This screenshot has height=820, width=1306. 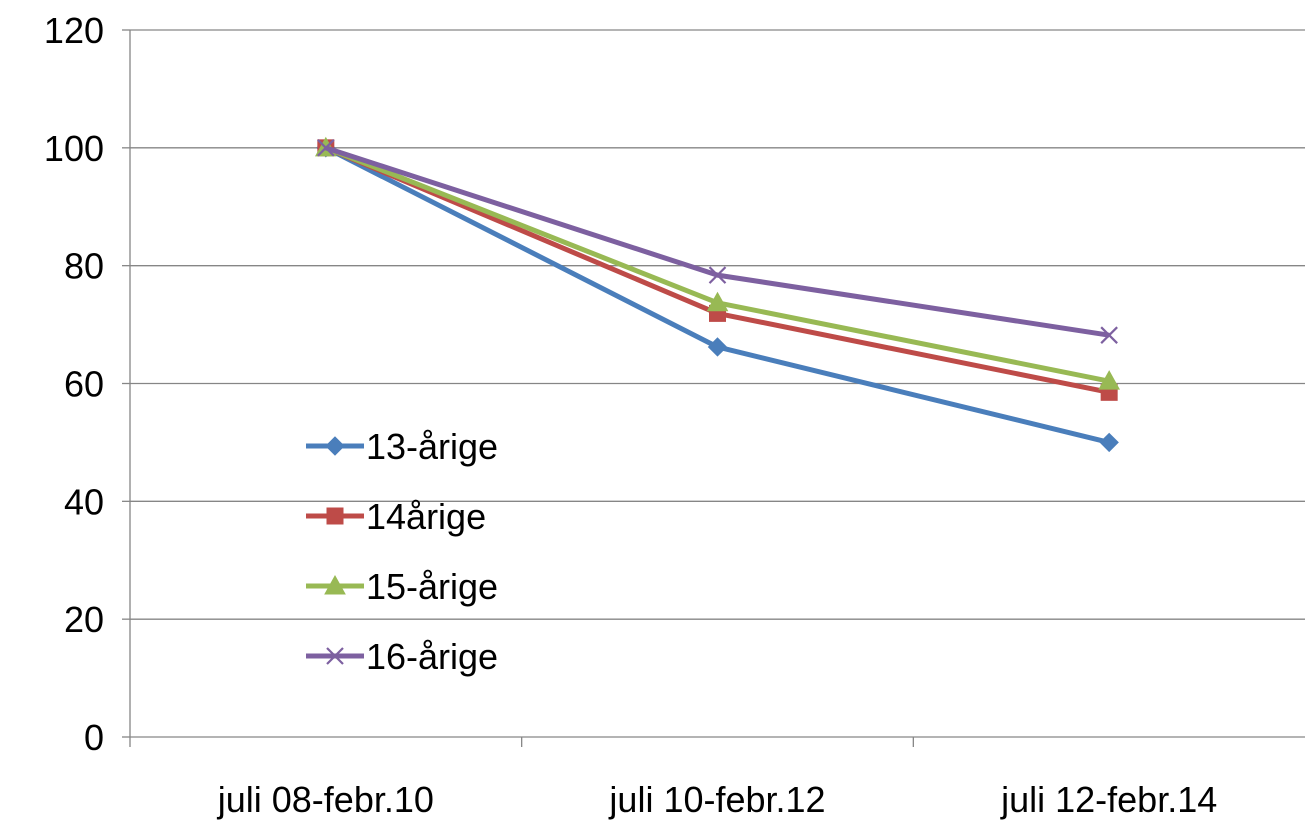 What do you see at coordinates (84, 501) in the screenshot?
I see `y-tick-label: 40` at bounding box center [84, 501].